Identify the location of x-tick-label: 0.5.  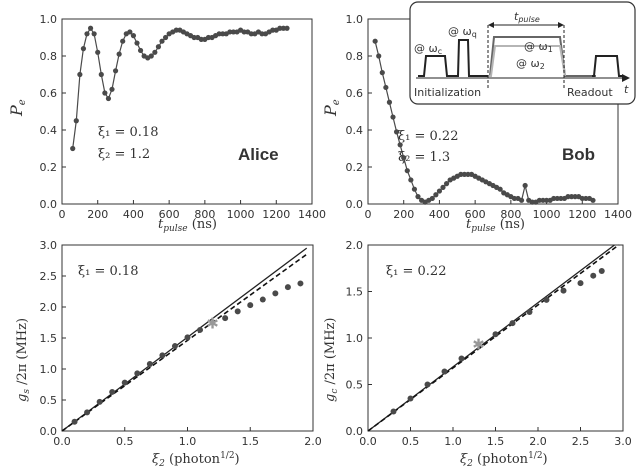
(125, 441).